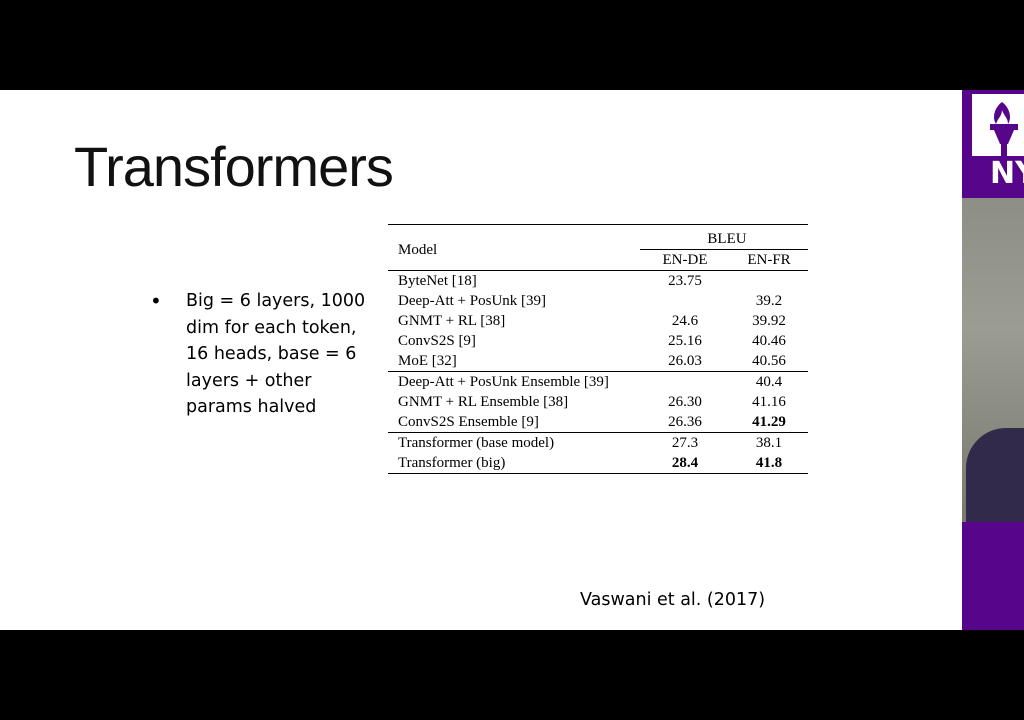 Image resolution: width=1024 pixels, height=720 pixels. I want to click on model-cell: GNMT + RL [38], so click(452, 321).